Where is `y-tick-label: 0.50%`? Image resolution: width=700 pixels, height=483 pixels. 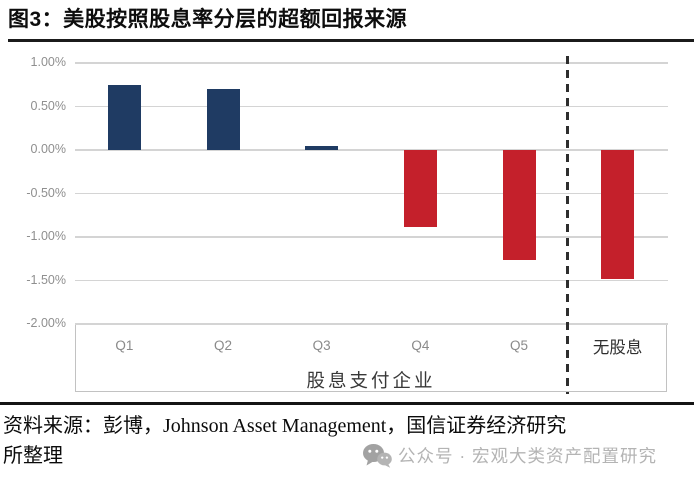
y-tick-label: 0.50% is located at coordinates (48, 105).